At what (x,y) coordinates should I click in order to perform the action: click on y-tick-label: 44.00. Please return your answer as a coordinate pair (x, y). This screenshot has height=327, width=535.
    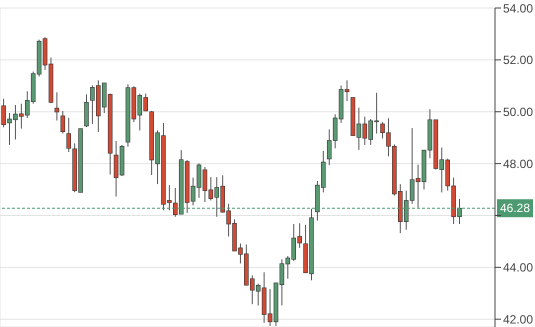
    Looking at the image, I should click on (518, 267).